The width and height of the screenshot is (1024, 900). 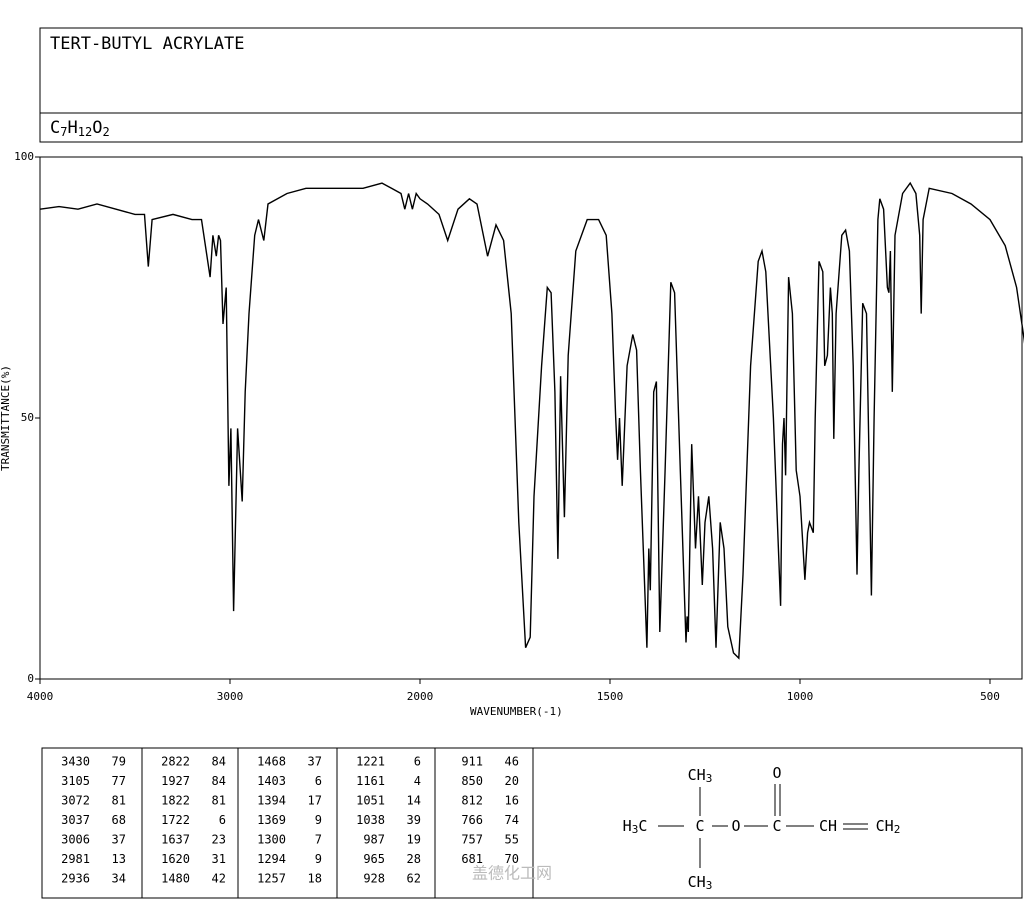 I want to click on peak-transmittance: 39, so click(x=414, y=820).